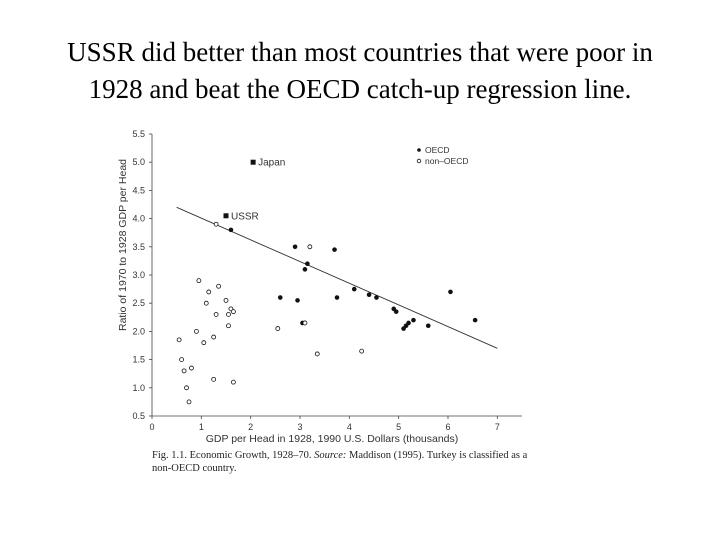 The image size is (720, 540). I want to click on regression-line, so click(337, 277).